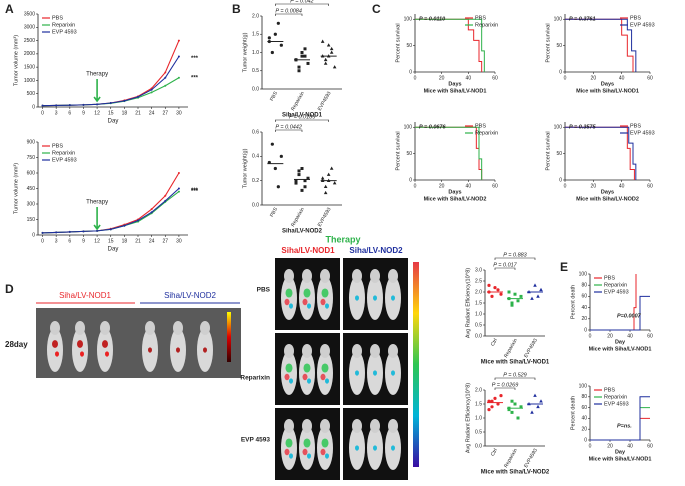  Describe the element at coordinates (97, 241) in the screenshot. I see `x-tick-label: 12` at that location.